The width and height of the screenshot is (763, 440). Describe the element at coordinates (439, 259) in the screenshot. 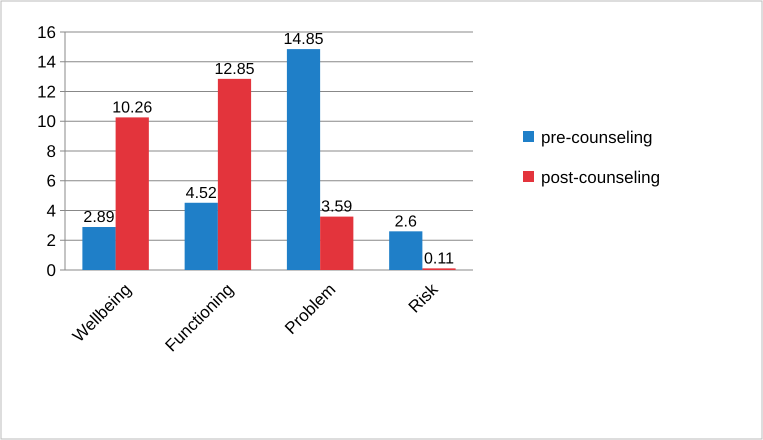

I see `data-label: 0.11` at that location.